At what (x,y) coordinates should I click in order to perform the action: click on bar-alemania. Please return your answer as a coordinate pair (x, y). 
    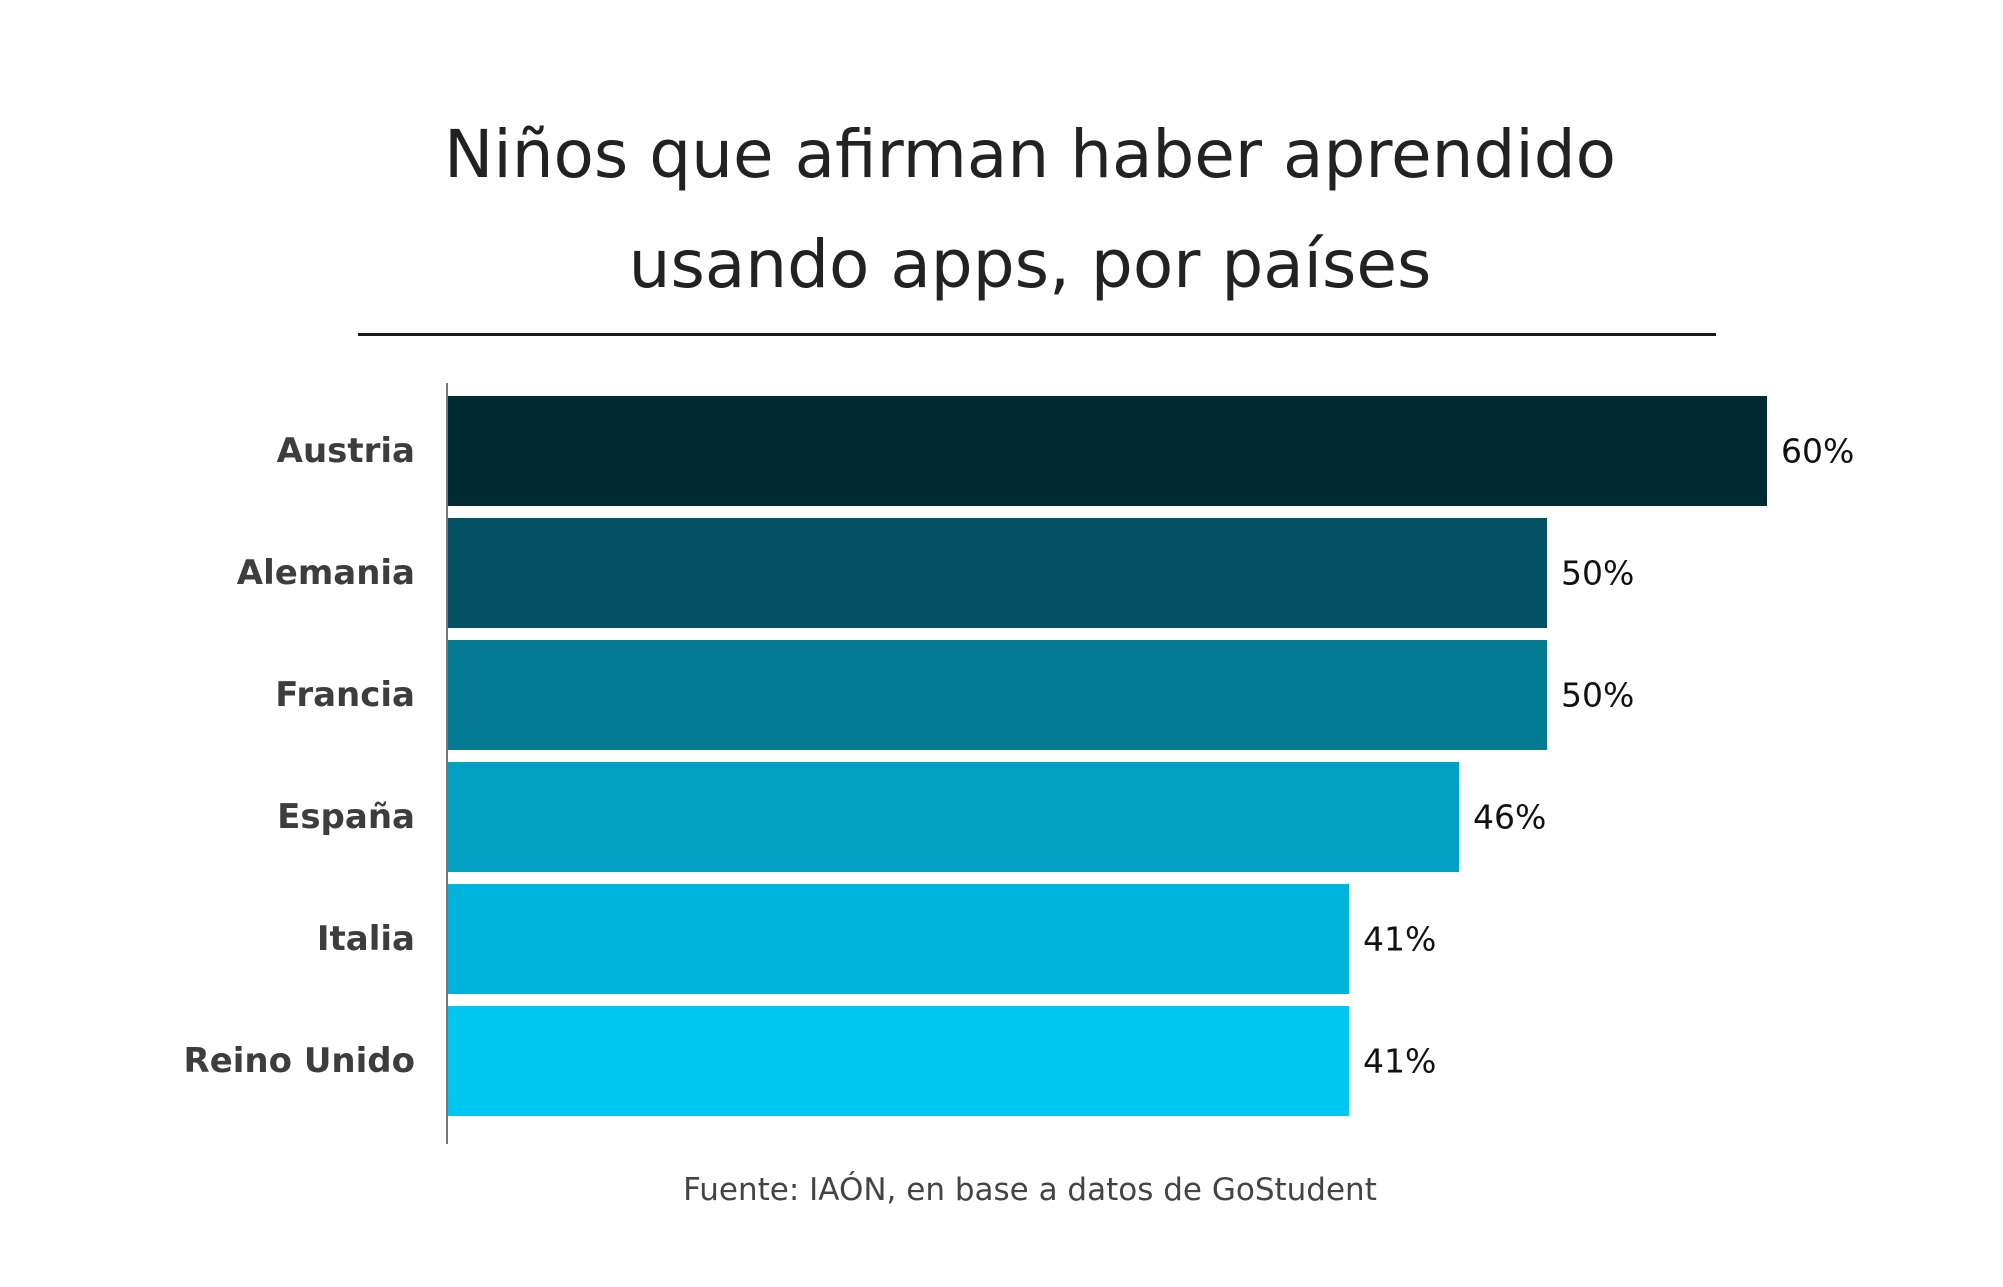
    Looking at the image, I should click on (997, 573).